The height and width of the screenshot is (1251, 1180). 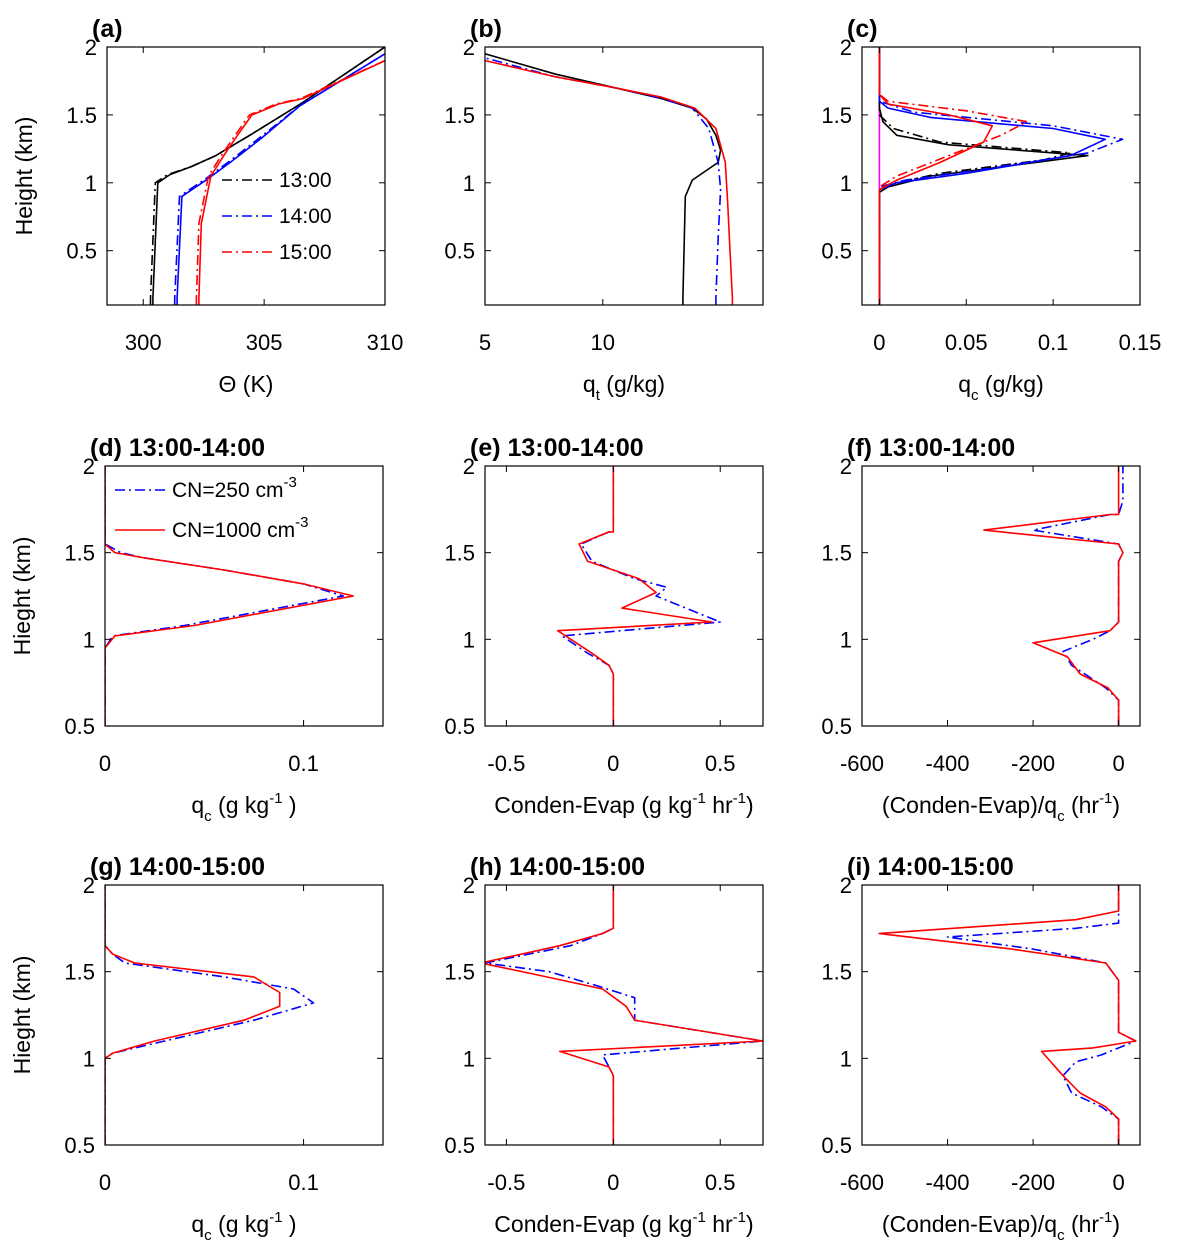 What do you see at coordinates (24, 176) in the screenshot?
I see `y-axis-label: Height (km)` at bounding box center [24, 176].